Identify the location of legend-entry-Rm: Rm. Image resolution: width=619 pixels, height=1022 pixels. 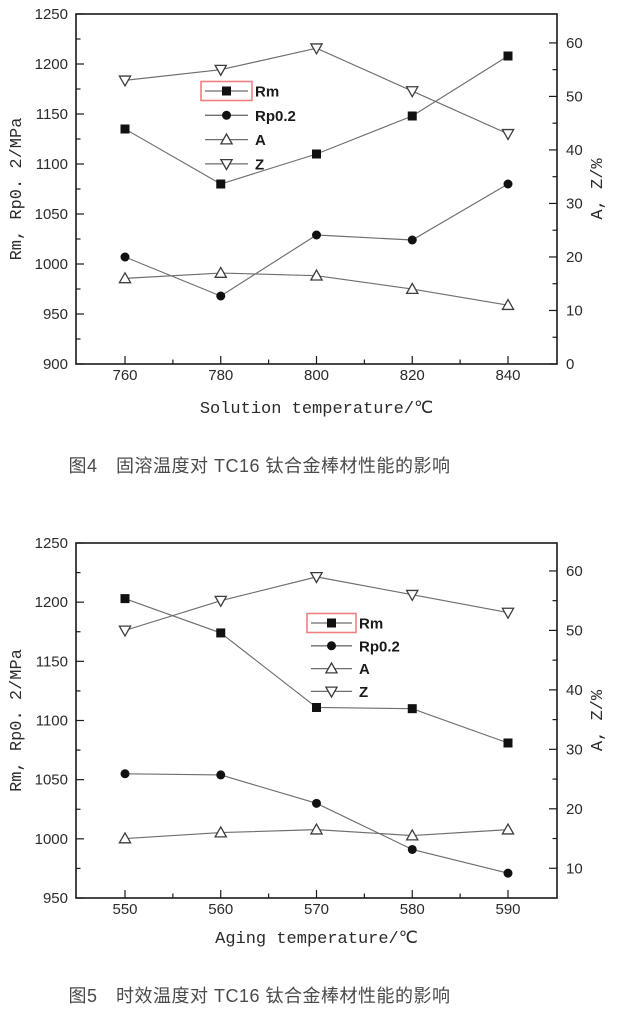
(344, 623).